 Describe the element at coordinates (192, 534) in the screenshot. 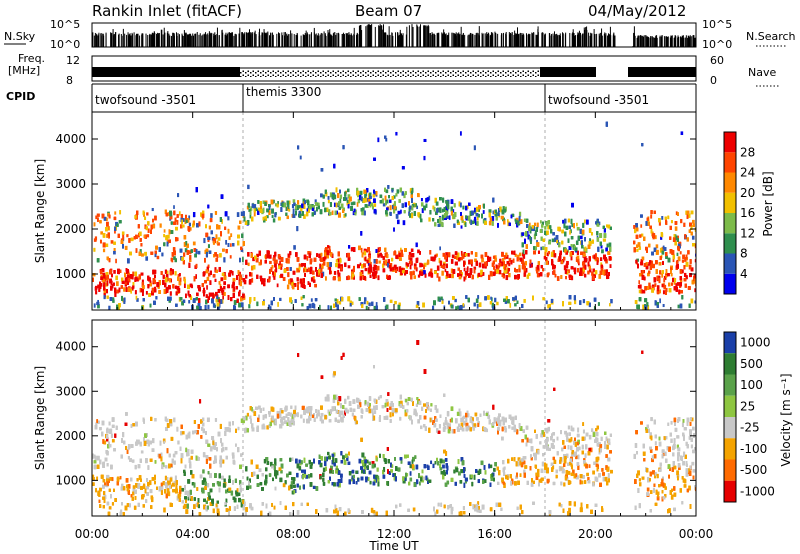

I see `time-tick-label: 04:00` at that location.